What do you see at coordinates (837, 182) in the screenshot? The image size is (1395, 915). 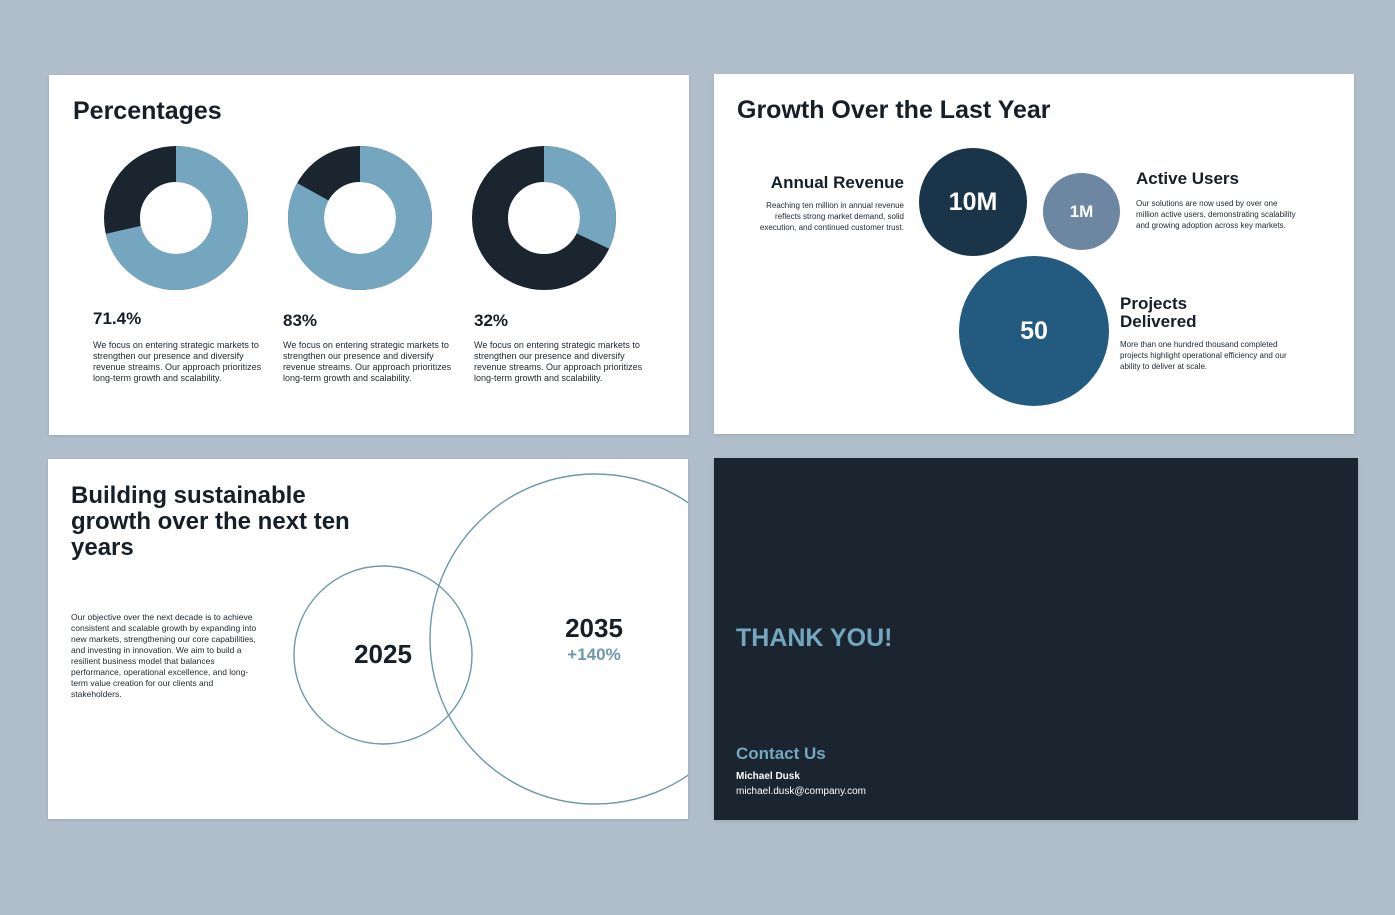 I see `metric-label-revenue: Annual Revenue` at bounding box center [837, 182].